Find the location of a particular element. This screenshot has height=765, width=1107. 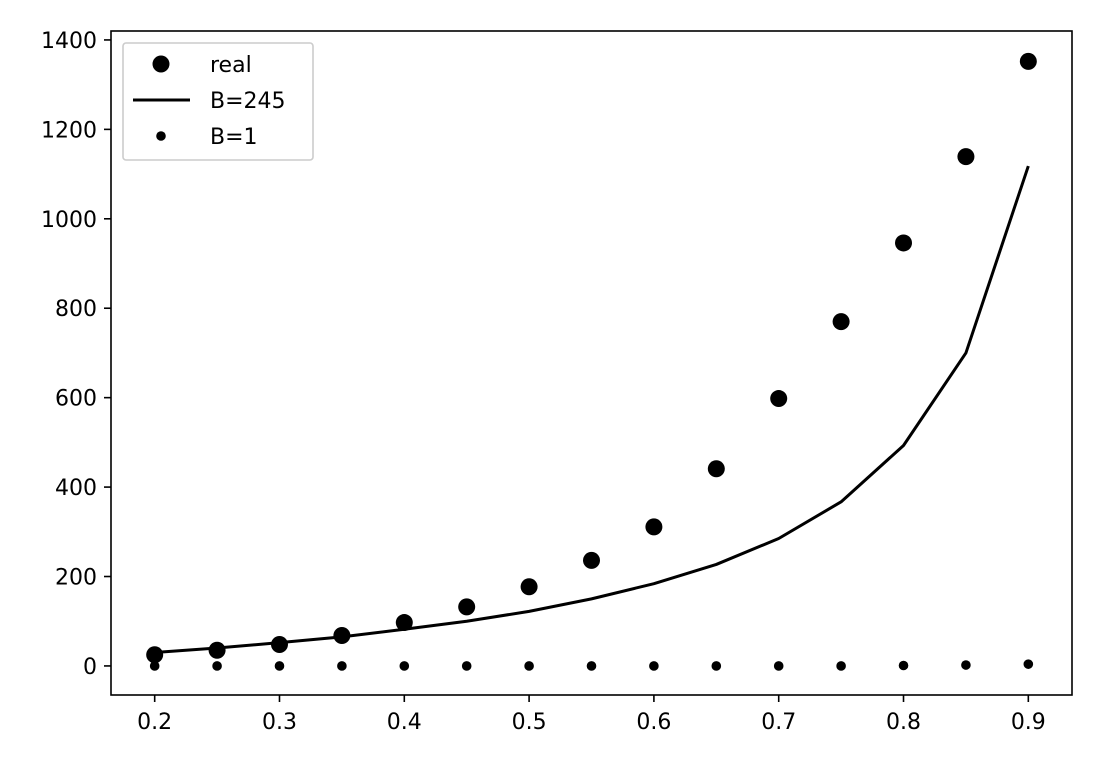

x-tick-label: 0.2 is located at coordinates (154, 722).